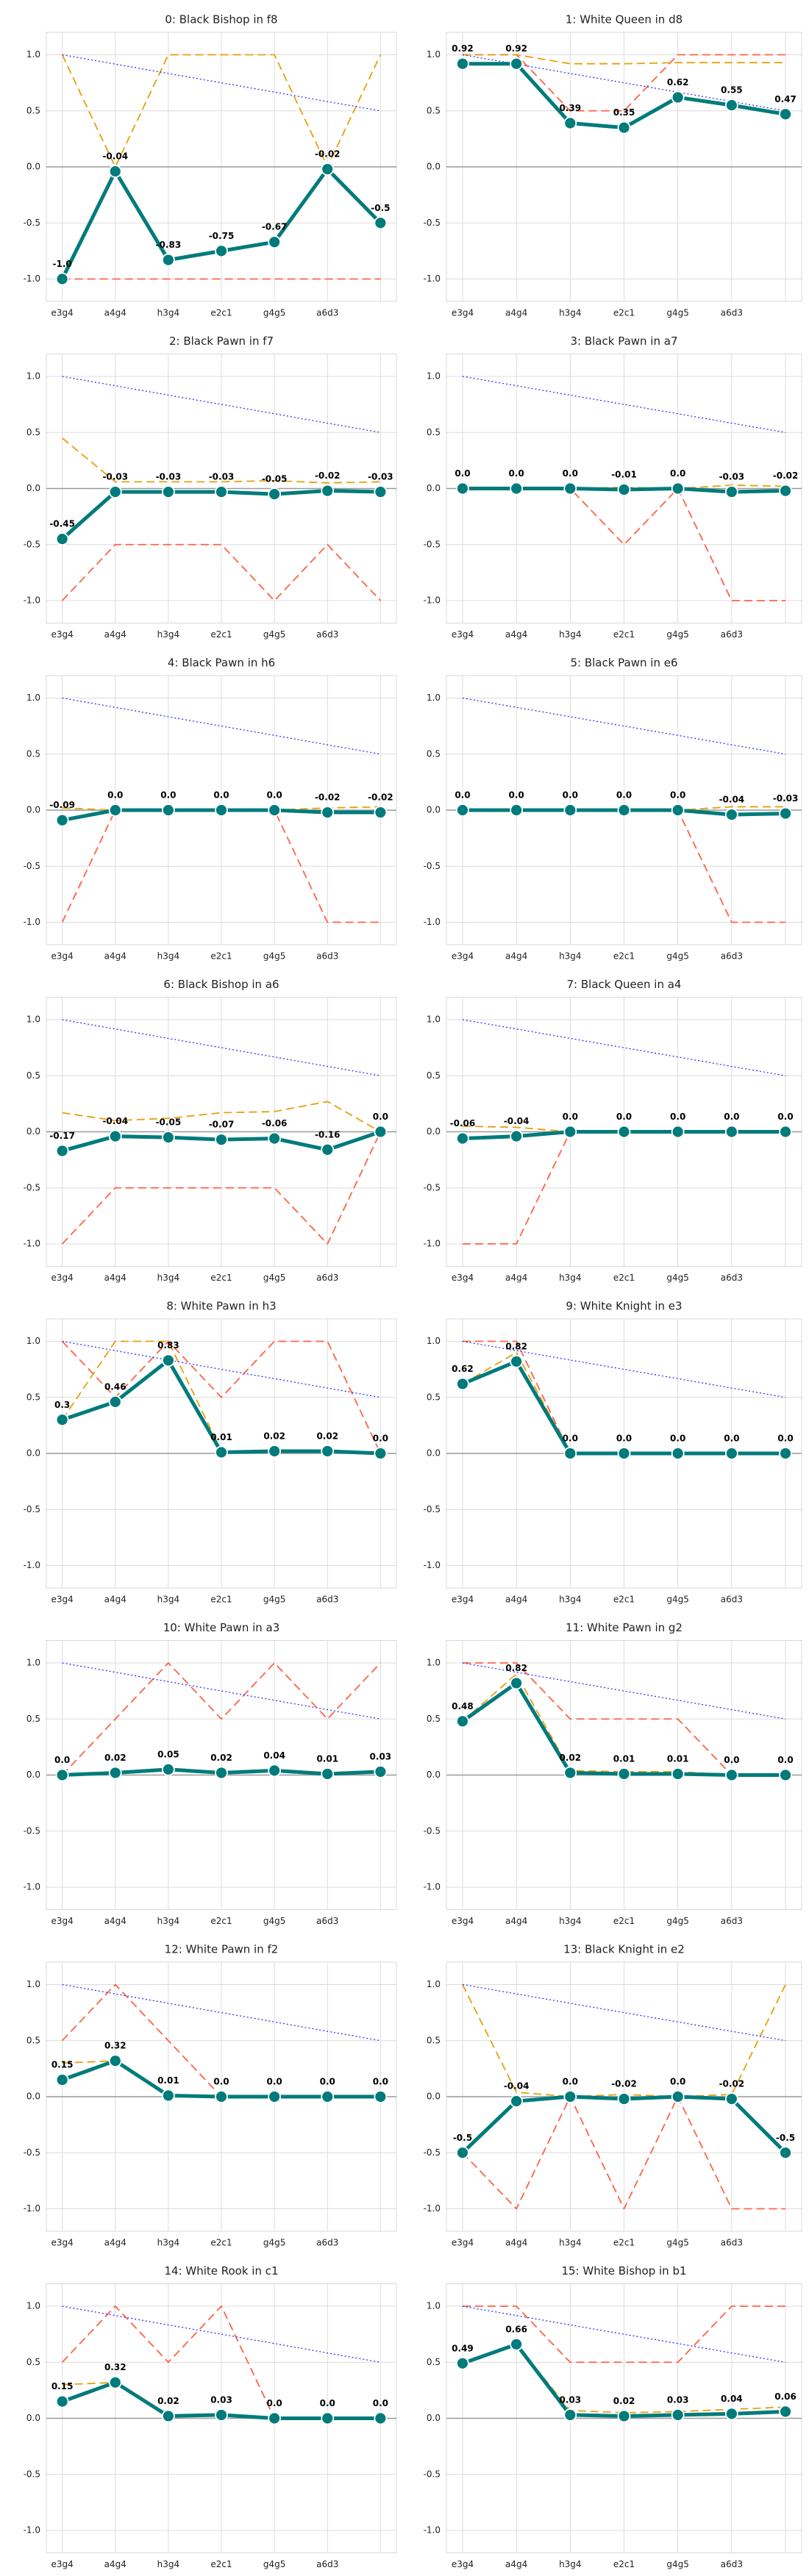 This screenshot has height=2576, width=809. I want to click on value-label: 0.32, so click(115, 2367).